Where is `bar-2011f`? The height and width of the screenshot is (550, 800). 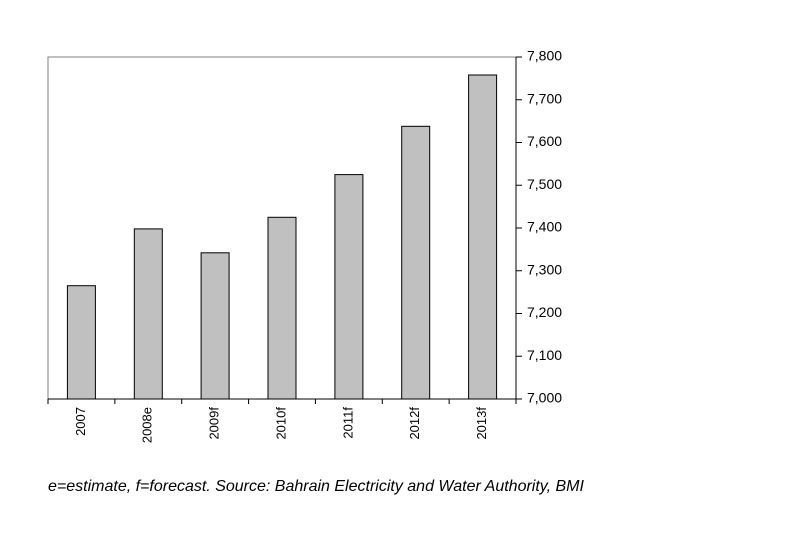 bar-2011f is located at coordinates (349, 287).